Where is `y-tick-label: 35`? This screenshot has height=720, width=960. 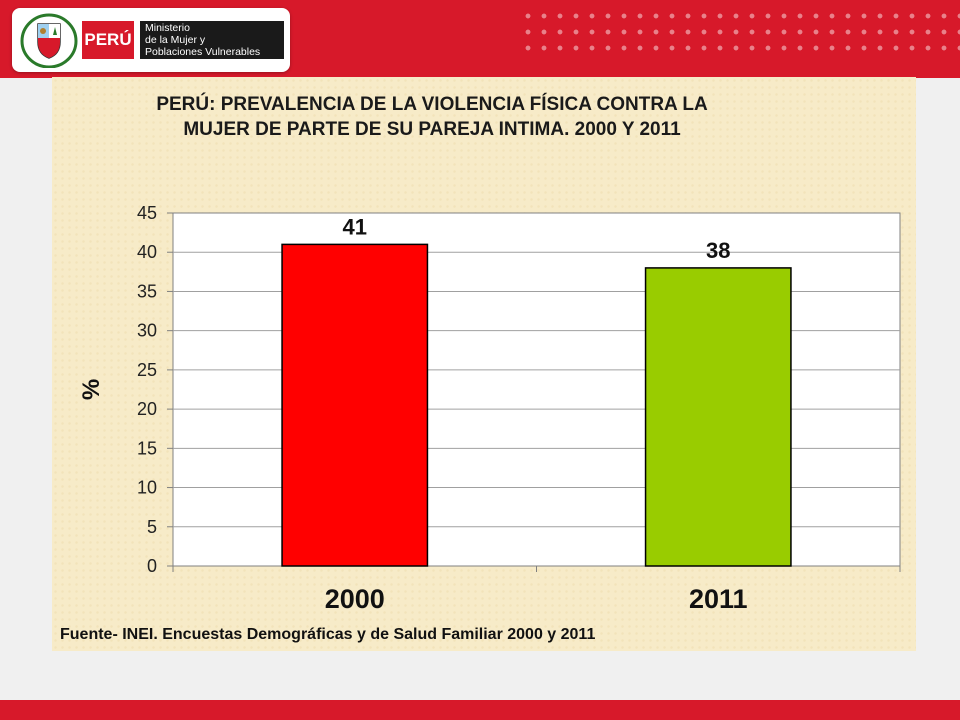 y-tick-label: 35 is located at coordinates (147, 291).